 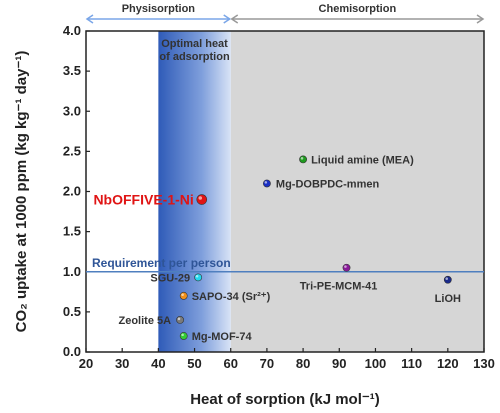 I want to click on x-tick-label: 40, so click(x=158, y=363).